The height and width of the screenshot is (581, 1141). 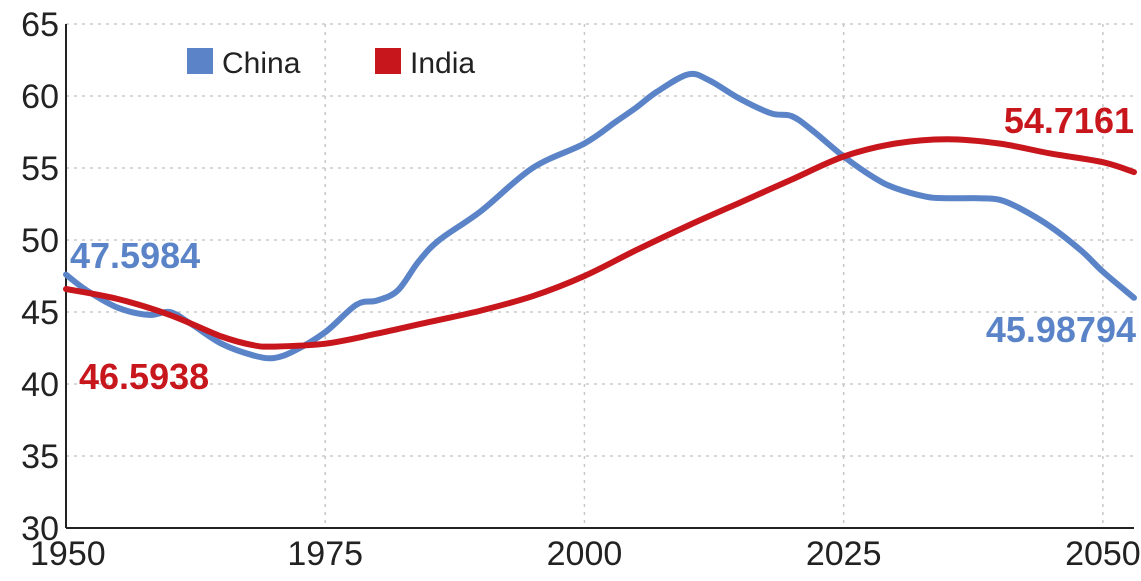 I want to click on y-tick-label: 60, so click(x=40, y=97).